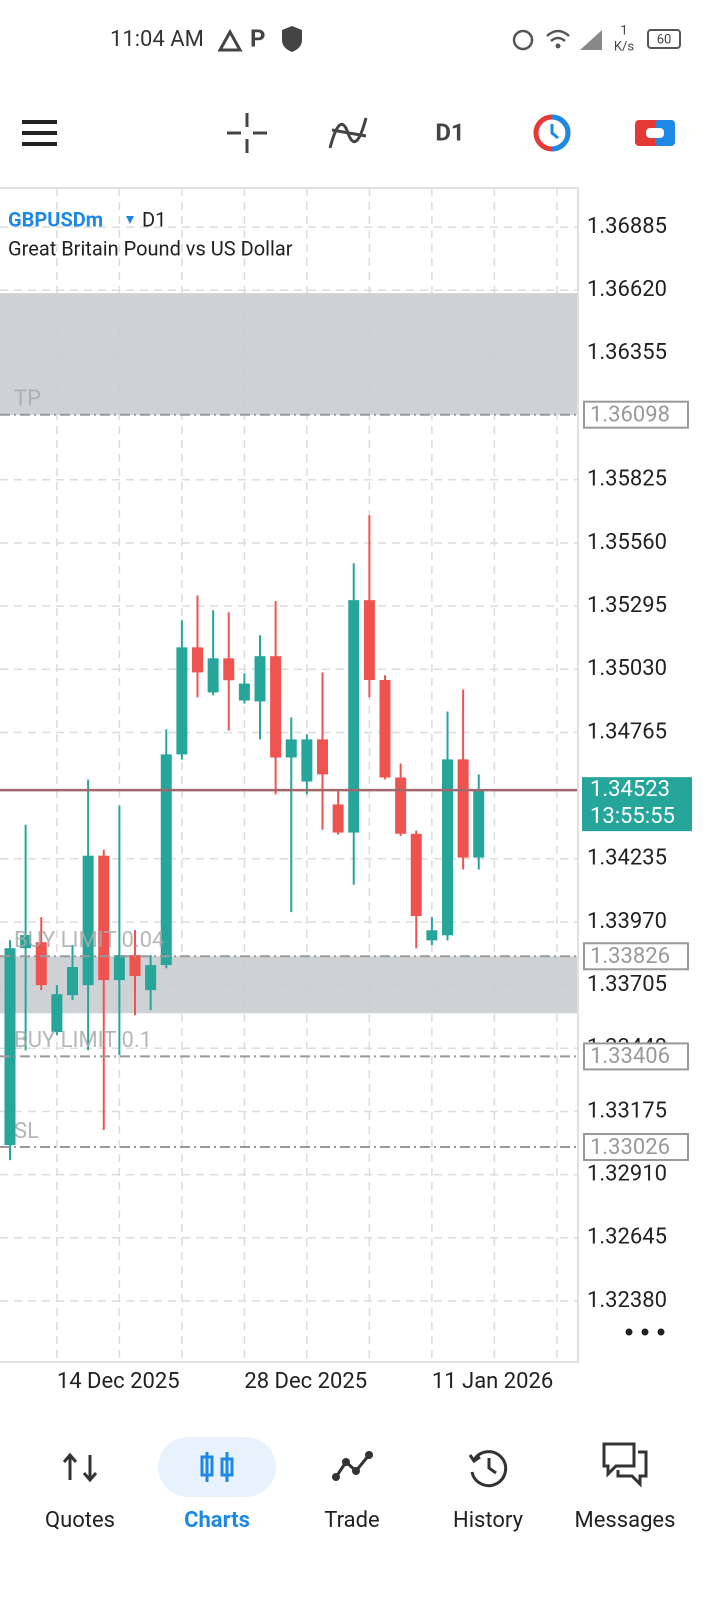 The image size is (720, 1600). I want to click on order-price: 1.33406, so click(630, 1056).